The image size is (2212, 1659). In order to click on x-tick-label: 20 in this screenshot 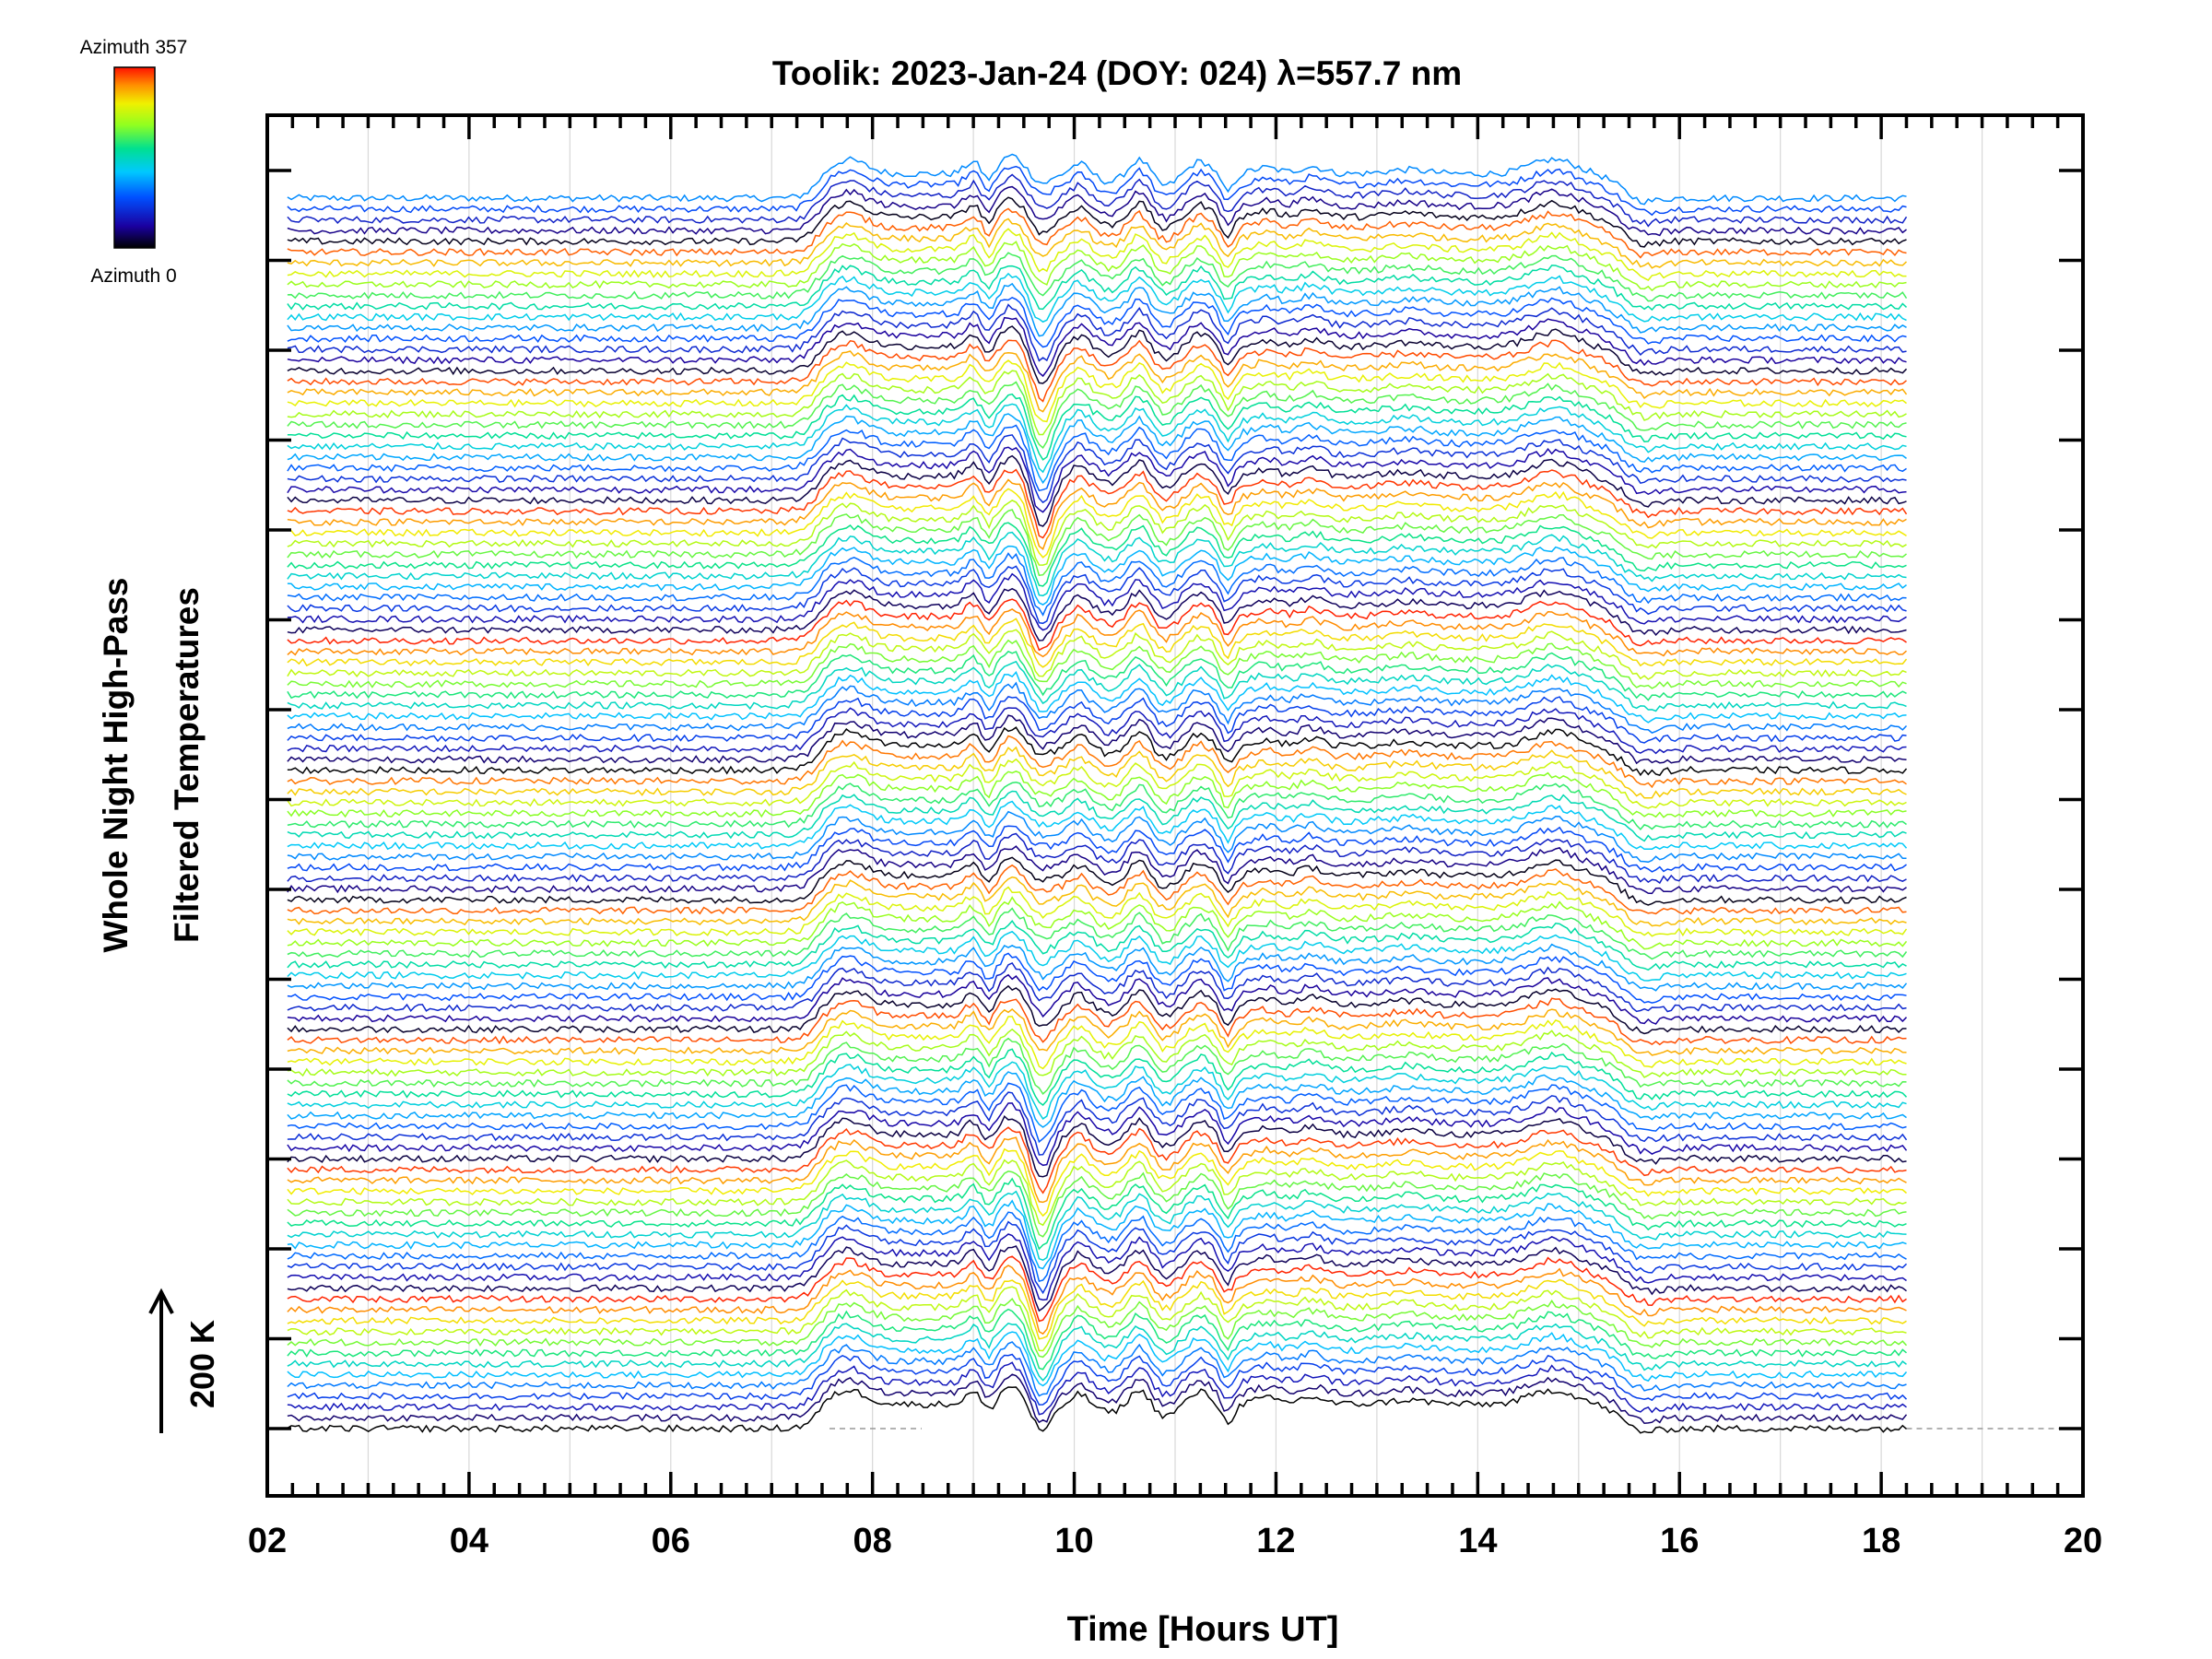, I will do `click(2083, 1541)`.